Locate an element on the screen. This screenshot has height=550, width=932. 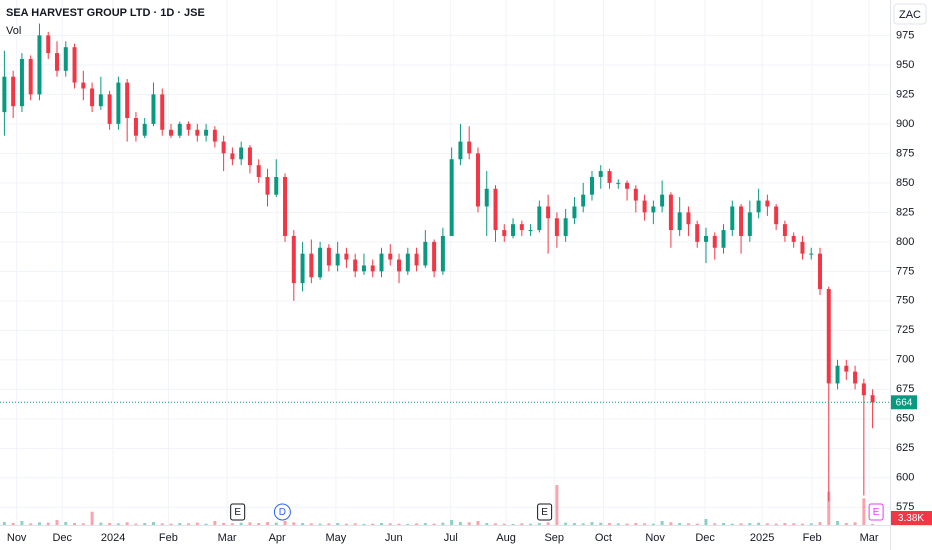
last-price-label: 664 is located at coordinates (904, 402).